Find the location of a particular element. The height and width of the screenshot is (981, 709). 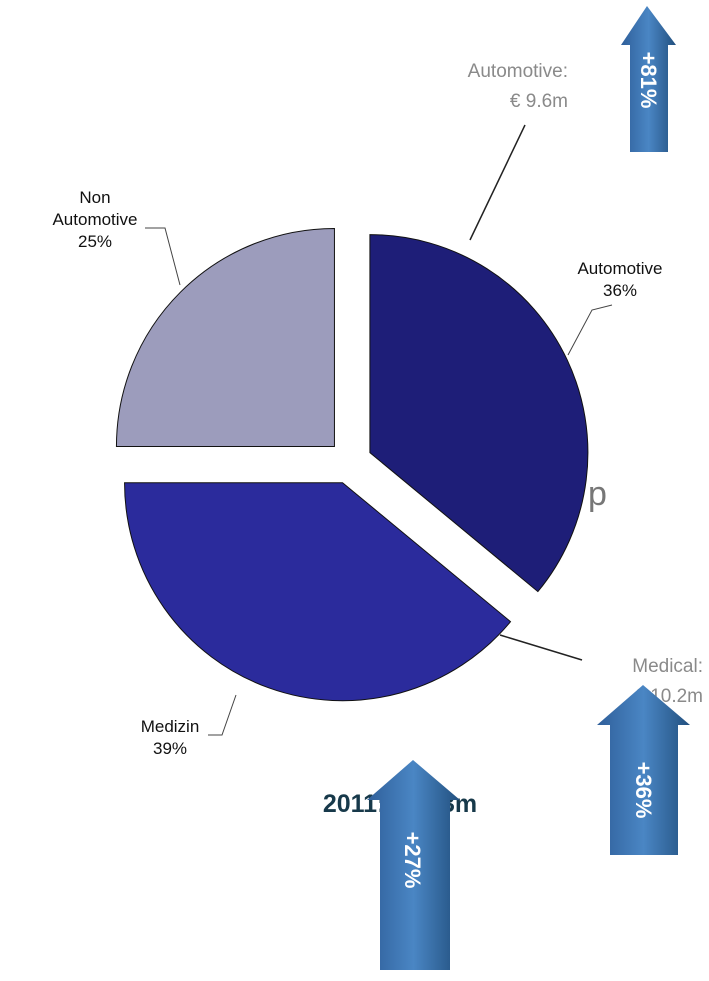

growth: +27% is located at coordinates (412, 860).